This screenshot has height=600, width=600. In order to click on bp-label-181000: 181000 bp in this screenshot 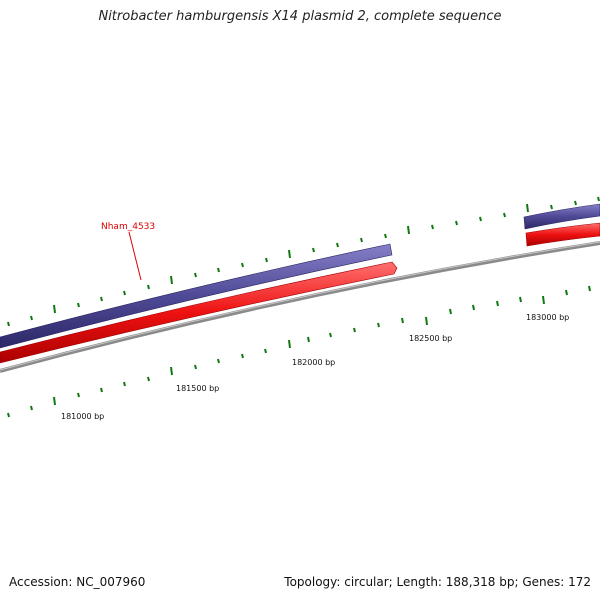, I will do `click(82, 416)`.